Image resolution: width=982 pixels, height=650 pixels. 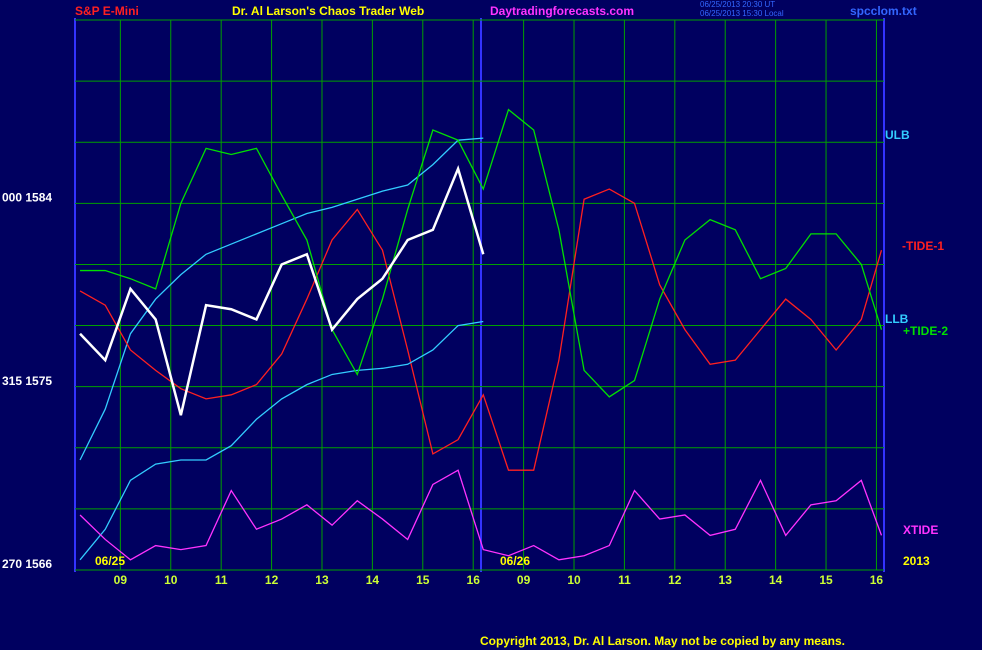 I want to click on time-ut: 06/25/2013 20:30 UT, so click(x=737, y=4).